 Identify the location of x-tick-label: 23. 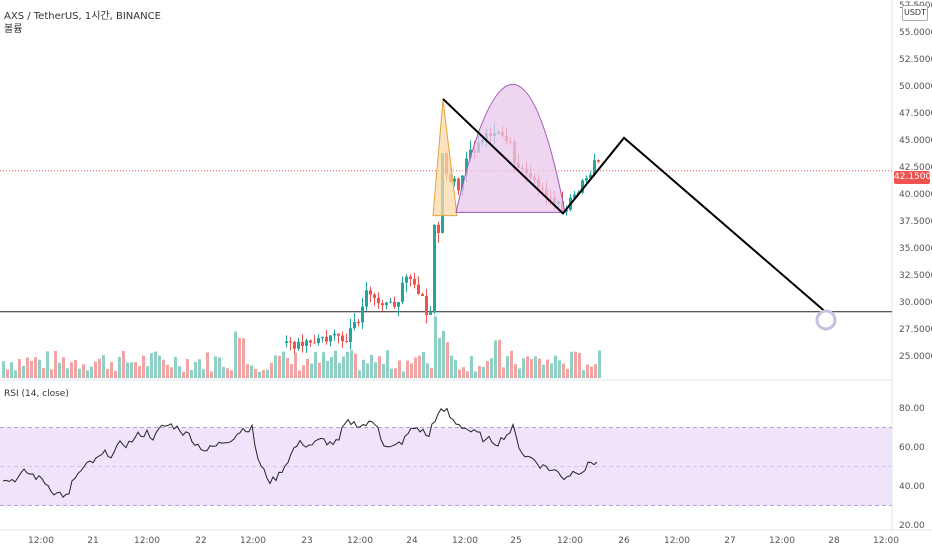
(306, 541).